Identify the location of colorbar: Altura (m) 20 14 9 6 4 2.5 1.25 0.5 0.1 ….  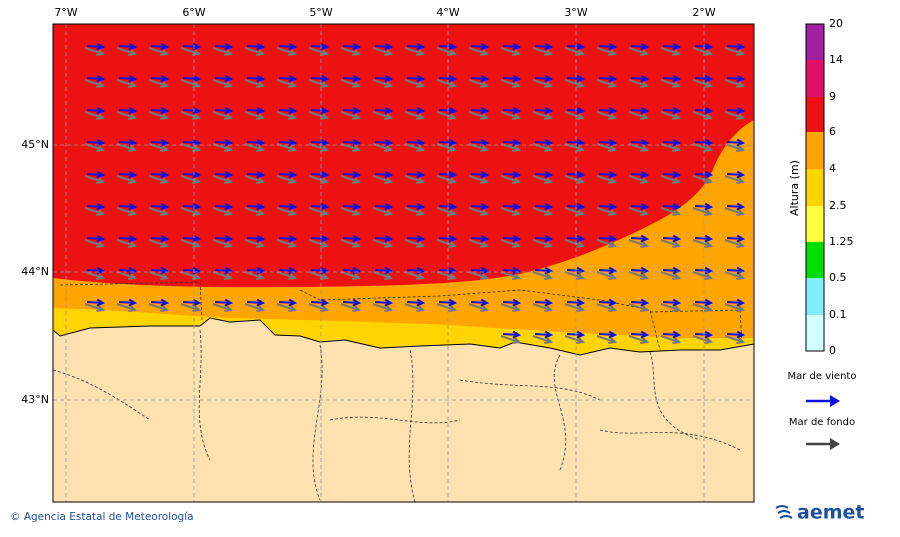
(821, 187).